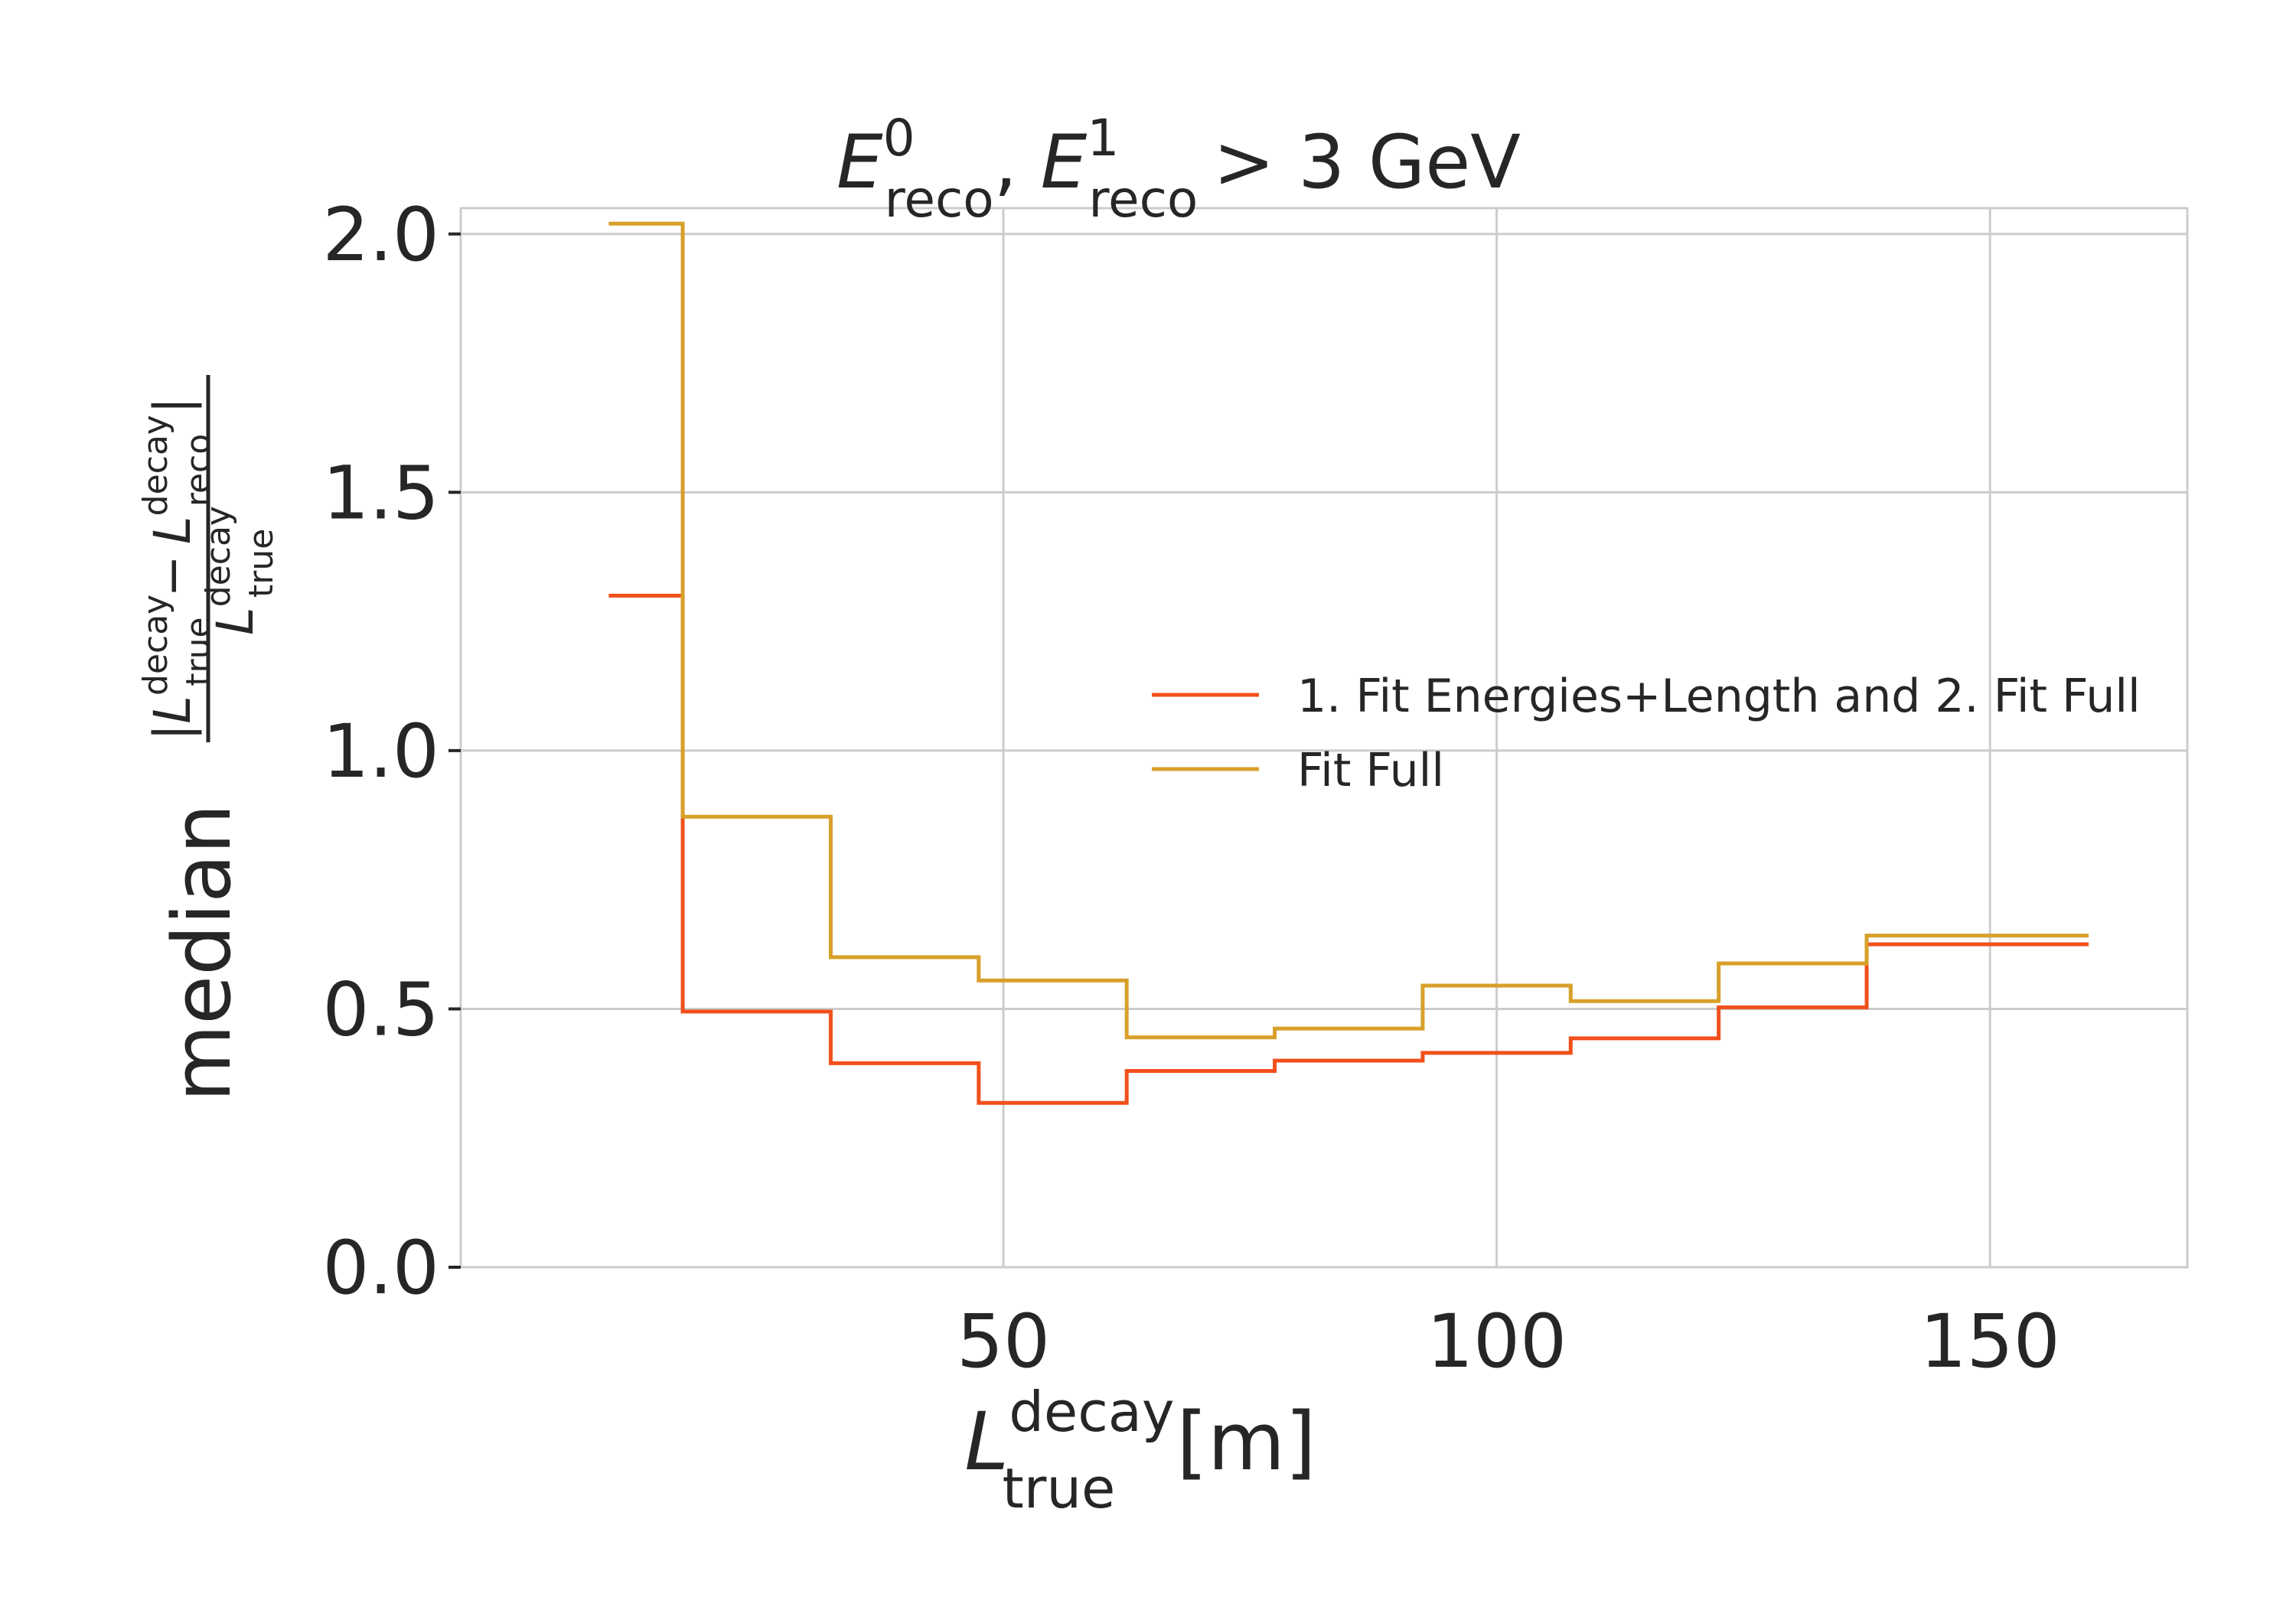 The image size is (2296, 1607). Describe the element at coordinates (1179, 169) in the screenshot. I see `chart-title: E0 reco, E1 reco > 3 GeV` at that location.